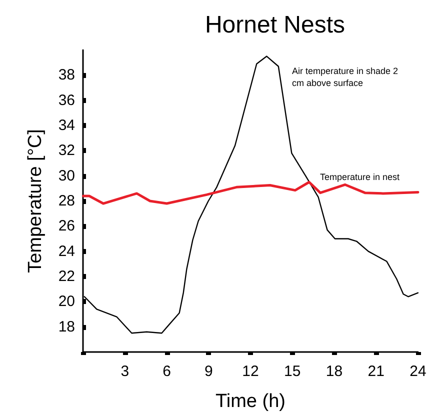 The width and height of the screenshot is (430, 419). Describe the element at coordinates (66, 201) in the screenshot. I see `y-tick-label: 28` at that location.